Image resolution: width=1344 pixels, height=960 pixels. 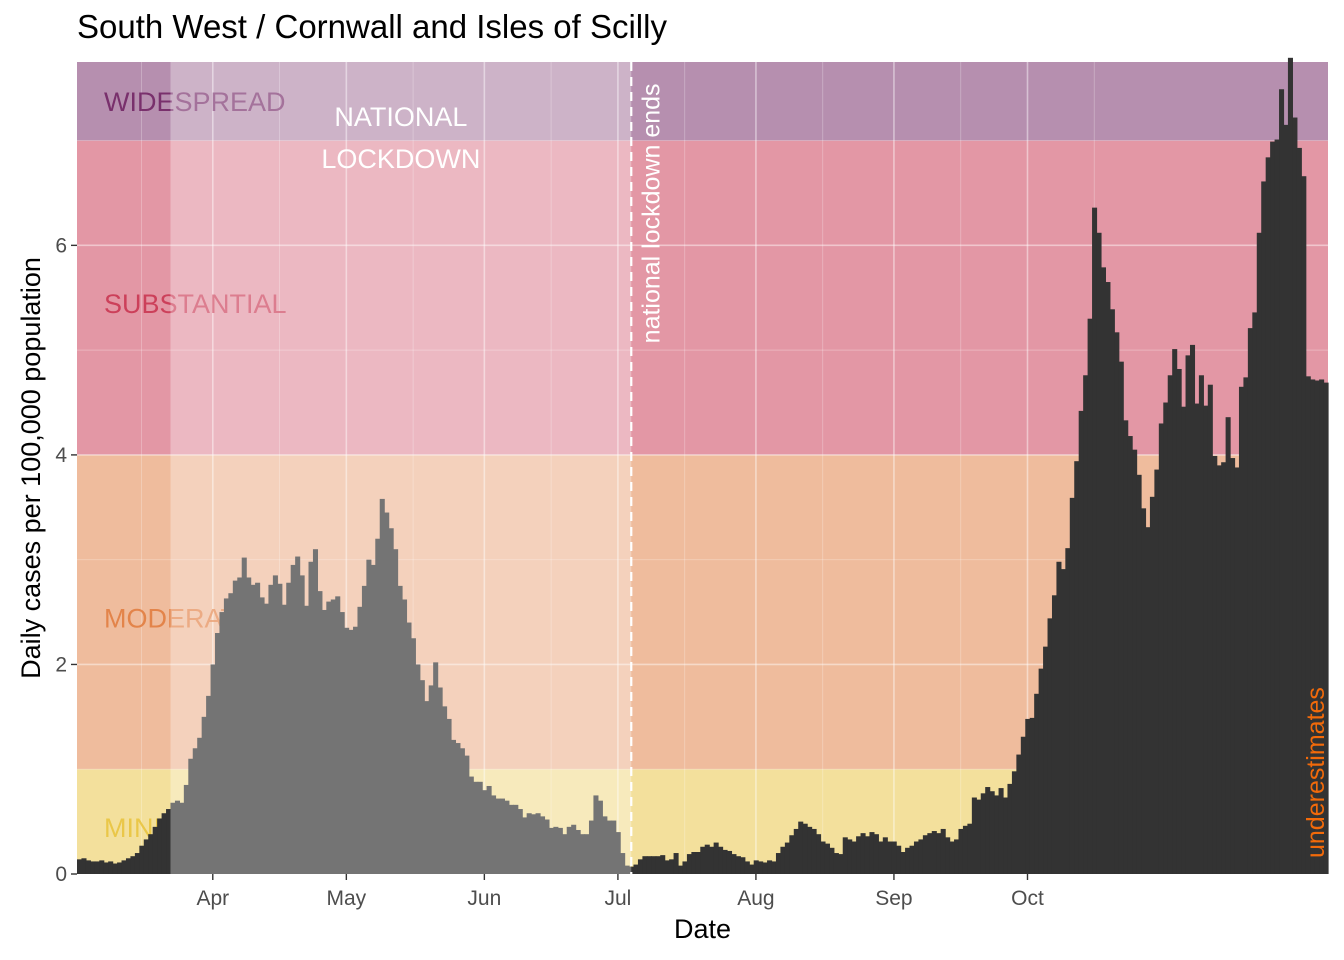 I want to click on lockdown-label: NATIONAL, so click(x=400, y=117).